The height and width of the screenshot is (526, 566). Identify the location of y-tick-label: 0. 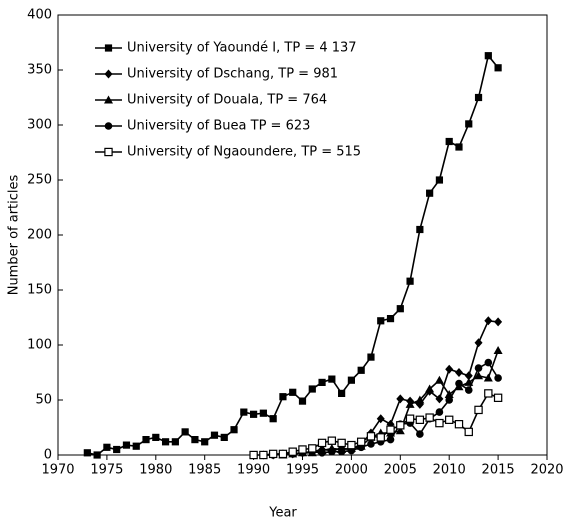
(48, 455).